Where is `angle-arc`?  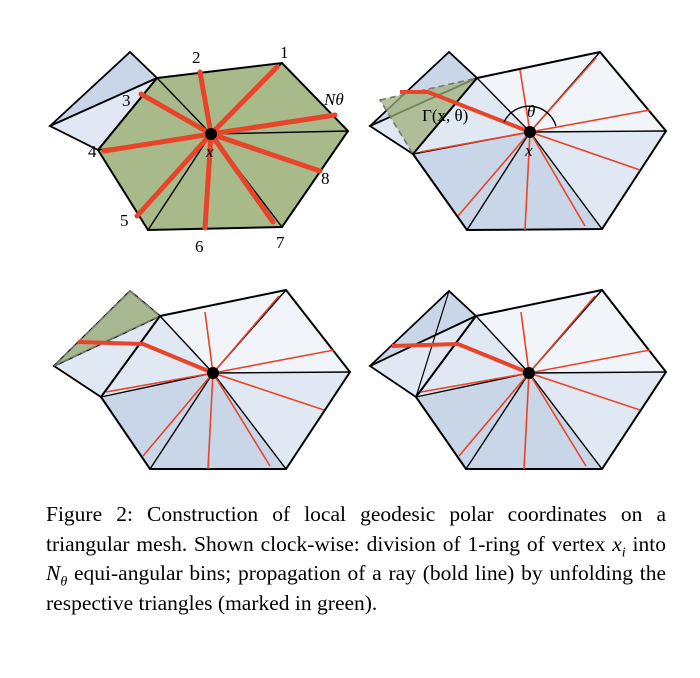
angle-arc is located at coordinates (530, 116).